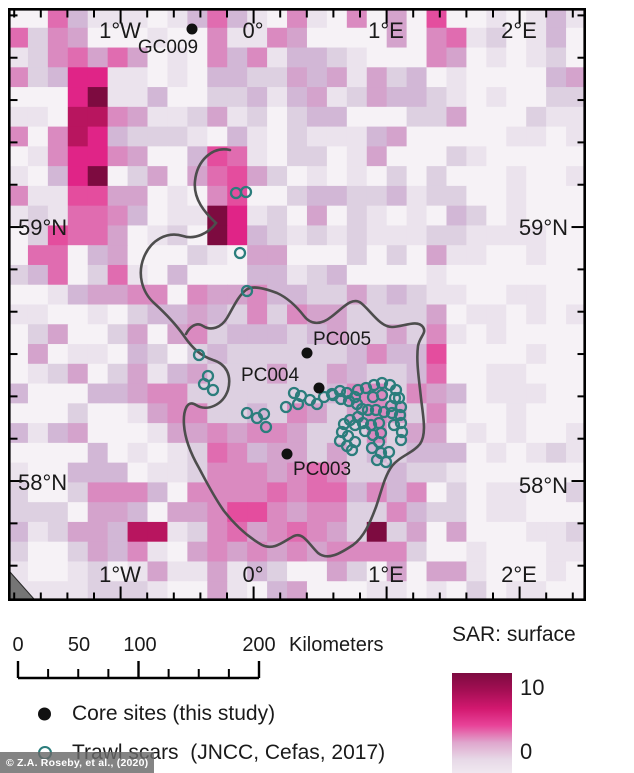  I want to click on lon-label-top: 2°E, so click(519, 30).